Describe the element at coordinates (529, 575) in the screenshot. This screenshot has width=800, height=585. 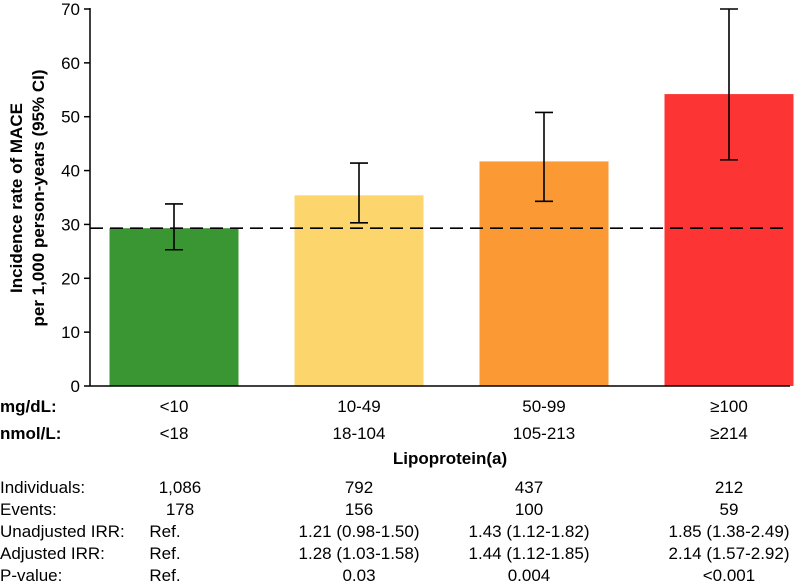
I see `table-cell: 0.004` at that location.